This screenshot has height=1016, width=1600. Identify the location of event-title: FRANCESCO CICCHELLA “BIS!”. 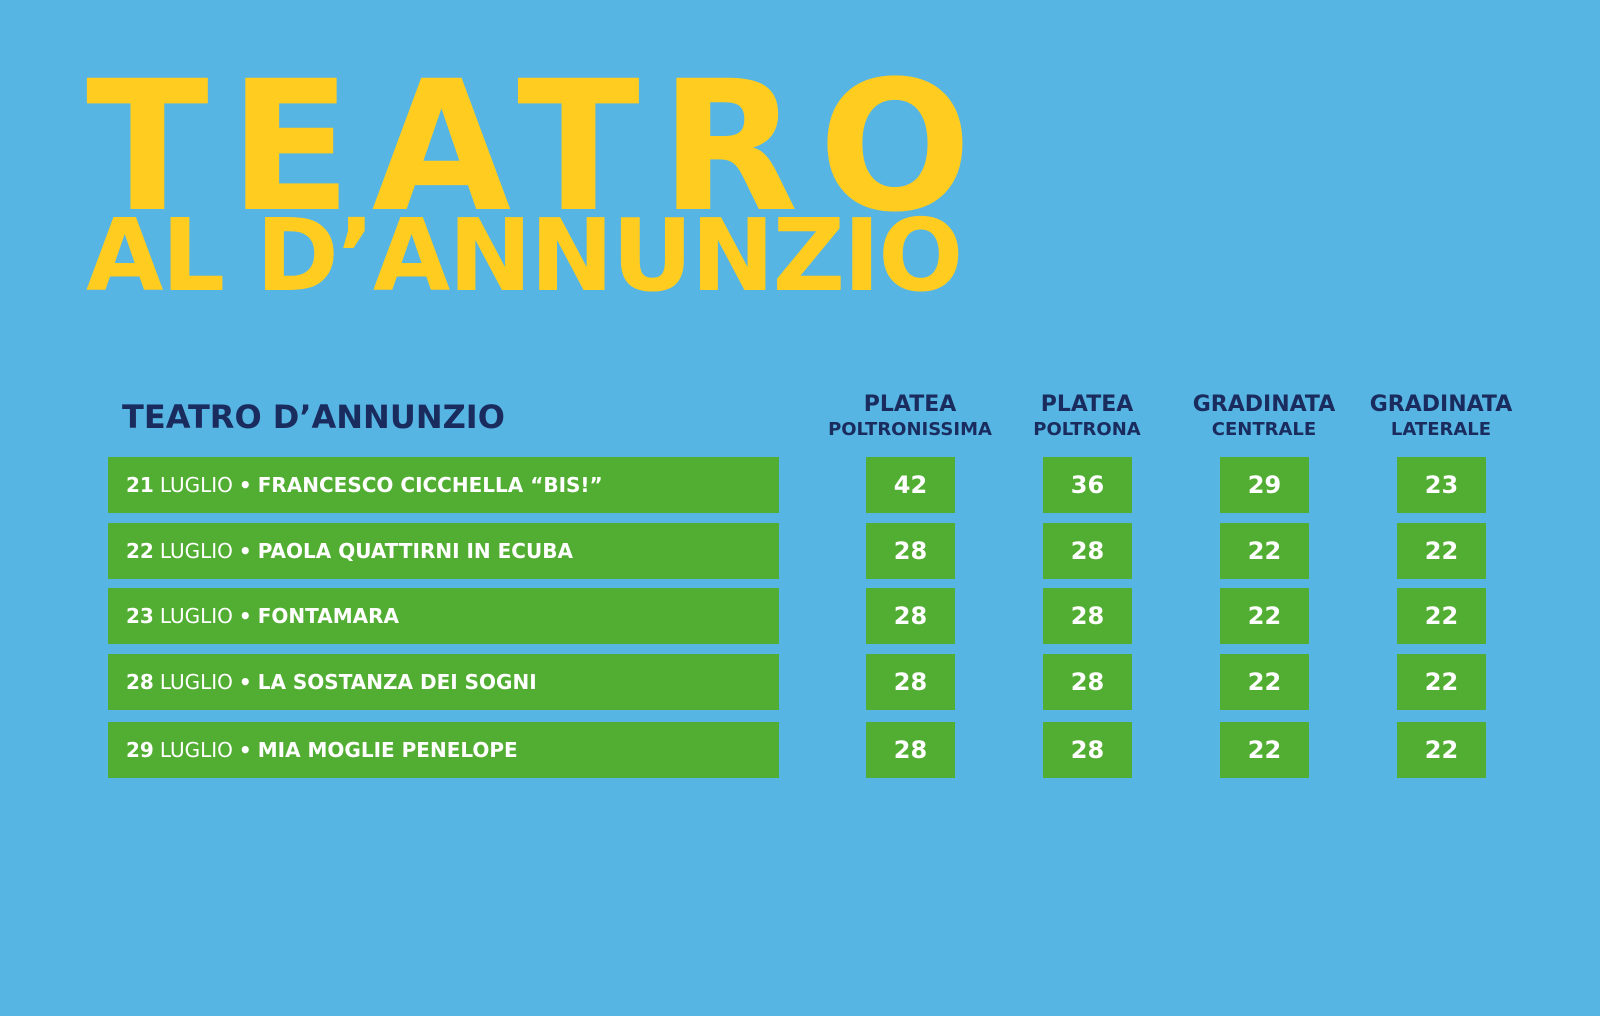
(430, 485).